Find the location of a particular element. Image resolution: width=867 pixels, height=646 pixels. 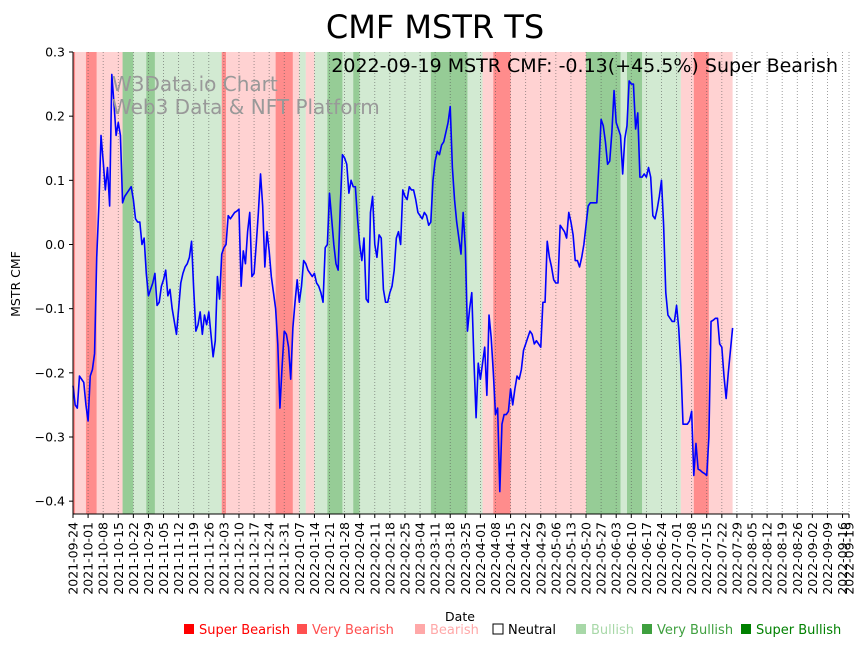

chart-title: CMF MSTR TS is located at coordinates (435, 27).